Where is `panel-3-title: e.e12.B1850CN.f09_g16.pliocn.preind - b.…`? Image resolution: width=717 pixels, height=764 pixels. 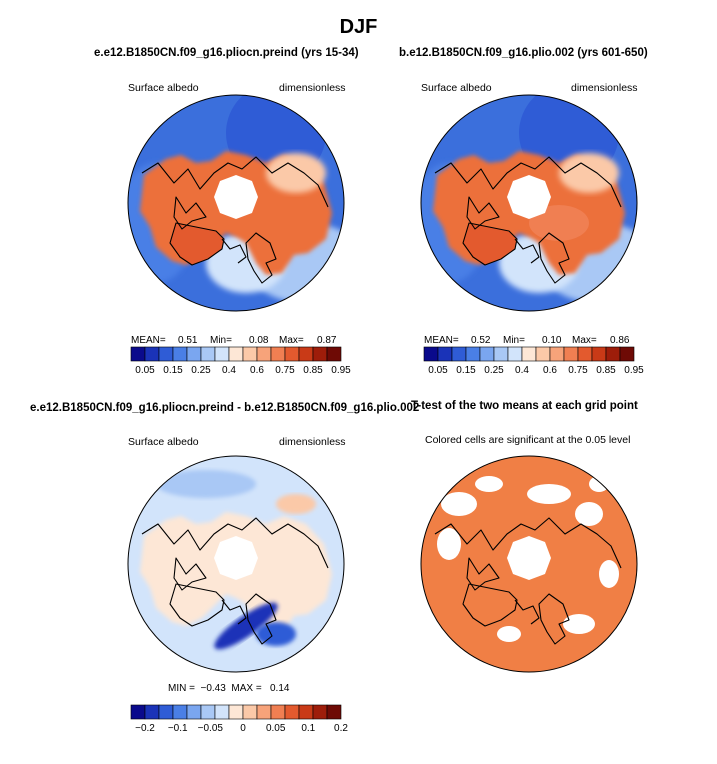
panel-3-title: e.e12.B1850CN.f09_g16.pliocn.preind - b.… is located at coordinates (225, 408).